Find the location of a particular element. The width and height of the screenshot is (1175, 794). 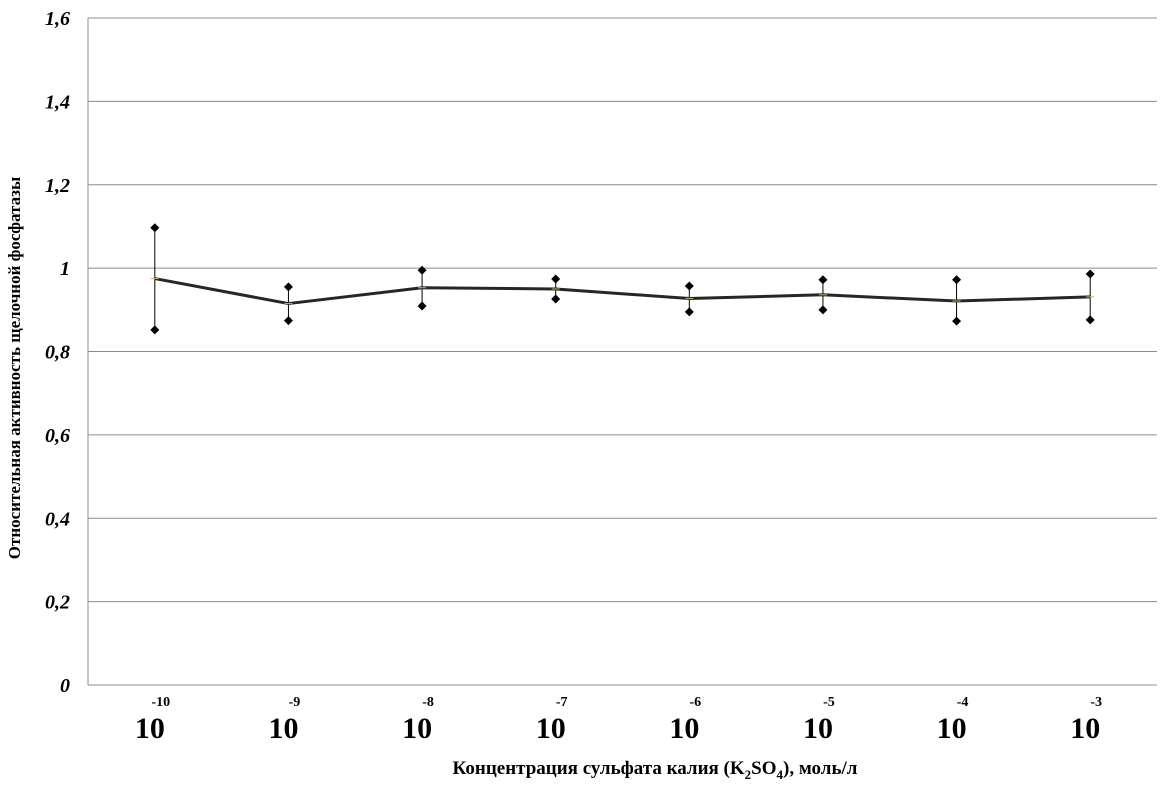

y-tick-labels: 0 0,2 0,4 0,6 0,8 1 1,2 1,4 1,6 is located at coordinates (57, 352).